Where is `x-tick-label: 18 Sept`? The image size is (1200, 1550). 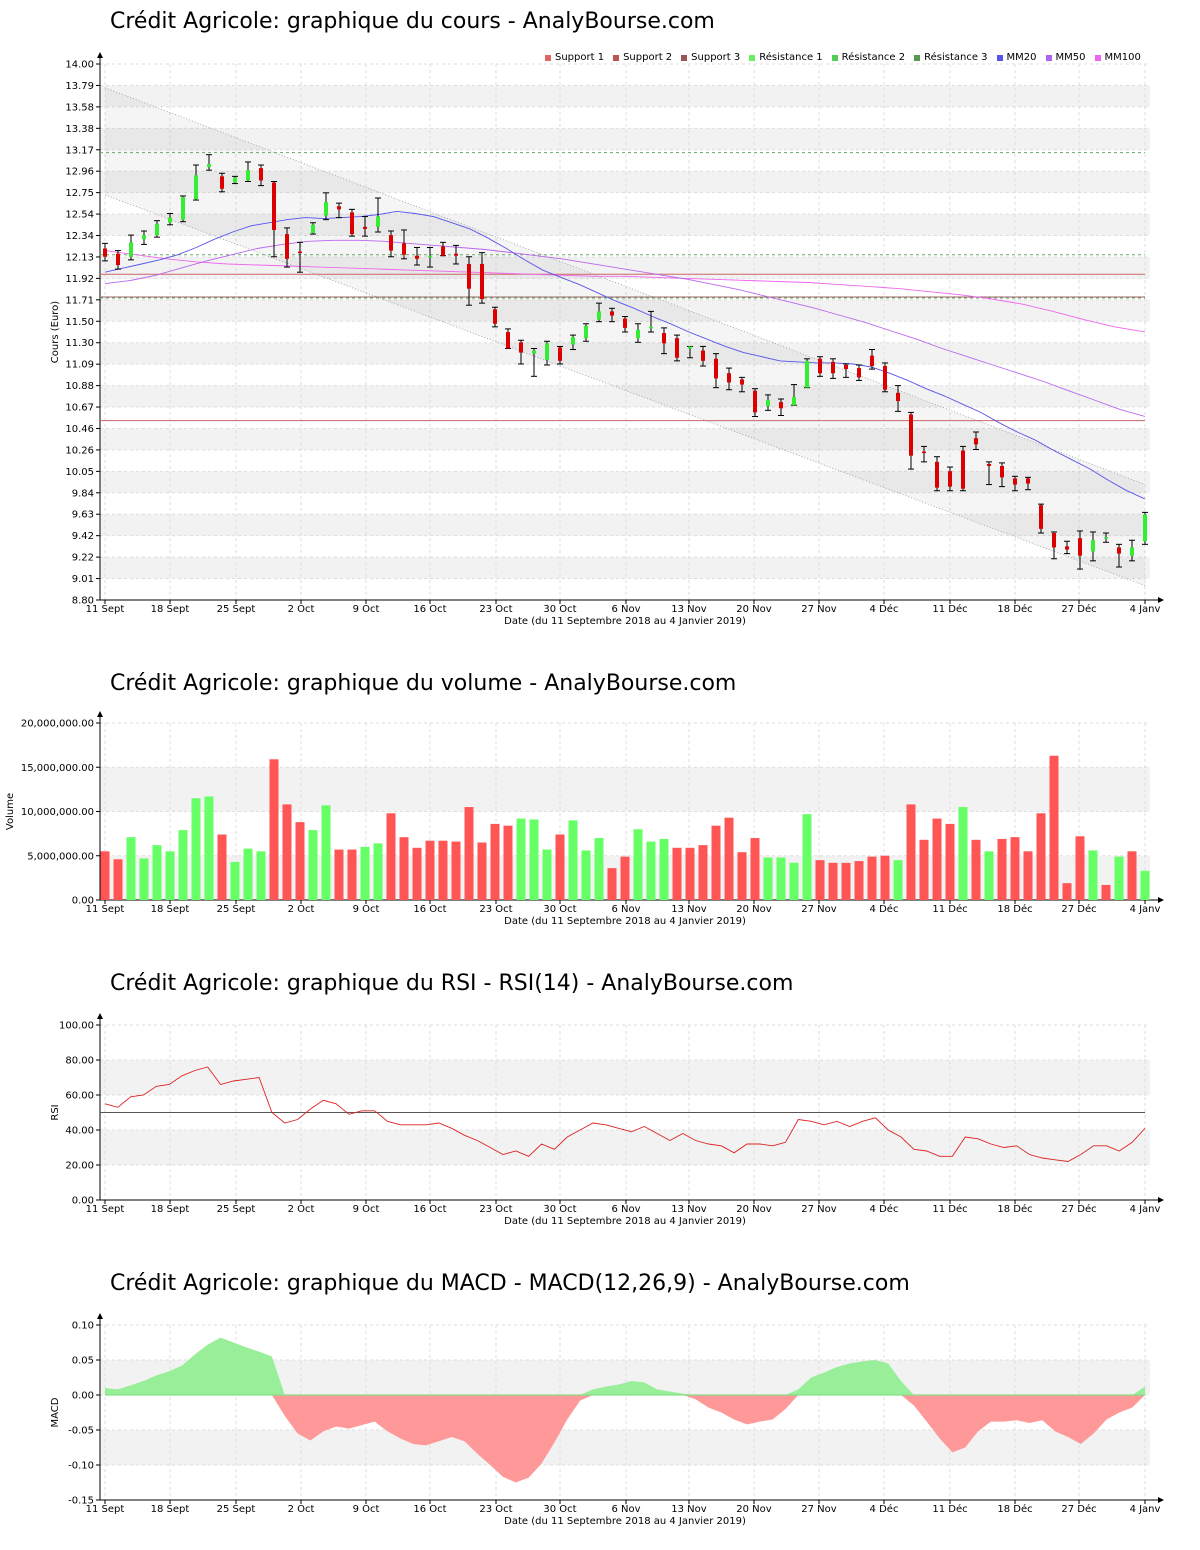
x-tick-label: 18 Sept is located at coordinates (170, 1209).